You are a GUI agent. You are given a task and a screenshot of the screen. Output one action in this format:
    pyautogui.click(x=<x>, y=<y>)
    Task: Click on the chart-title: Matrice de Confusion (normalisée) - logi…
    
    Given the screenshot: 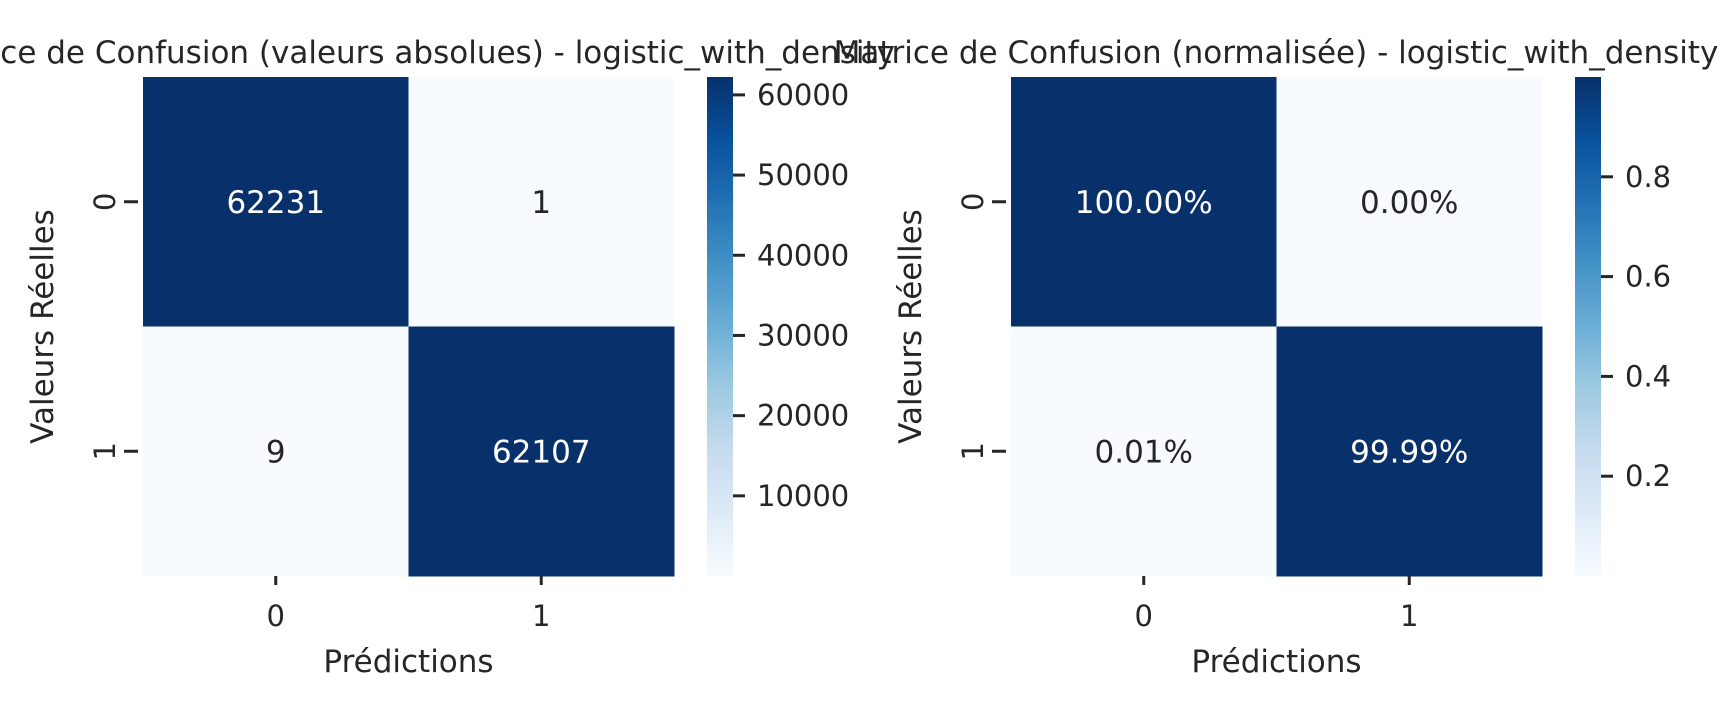 What is the action you would take?
    pyautogui.click(x=1276, y=53)
    